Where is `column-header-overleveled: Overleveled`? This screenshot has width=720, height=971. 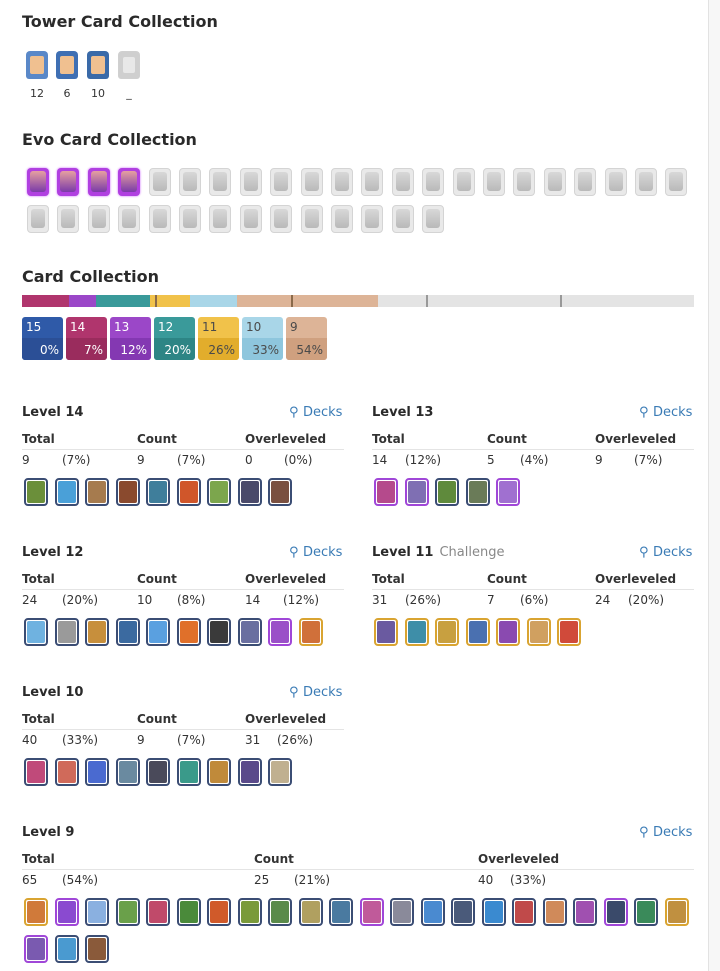 column-header-overleveled: Overleveled is located at coordinates (286, 579).